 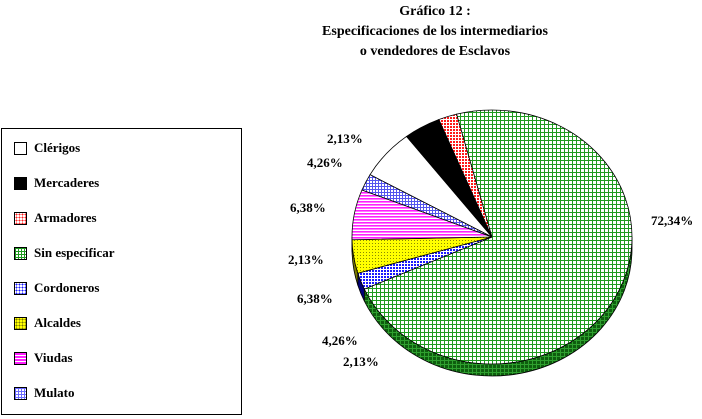 What do you see at coordinates (57, 147) in the screenshot?
I see `legend-label: Clérigos` at bounding box center [57, 147].